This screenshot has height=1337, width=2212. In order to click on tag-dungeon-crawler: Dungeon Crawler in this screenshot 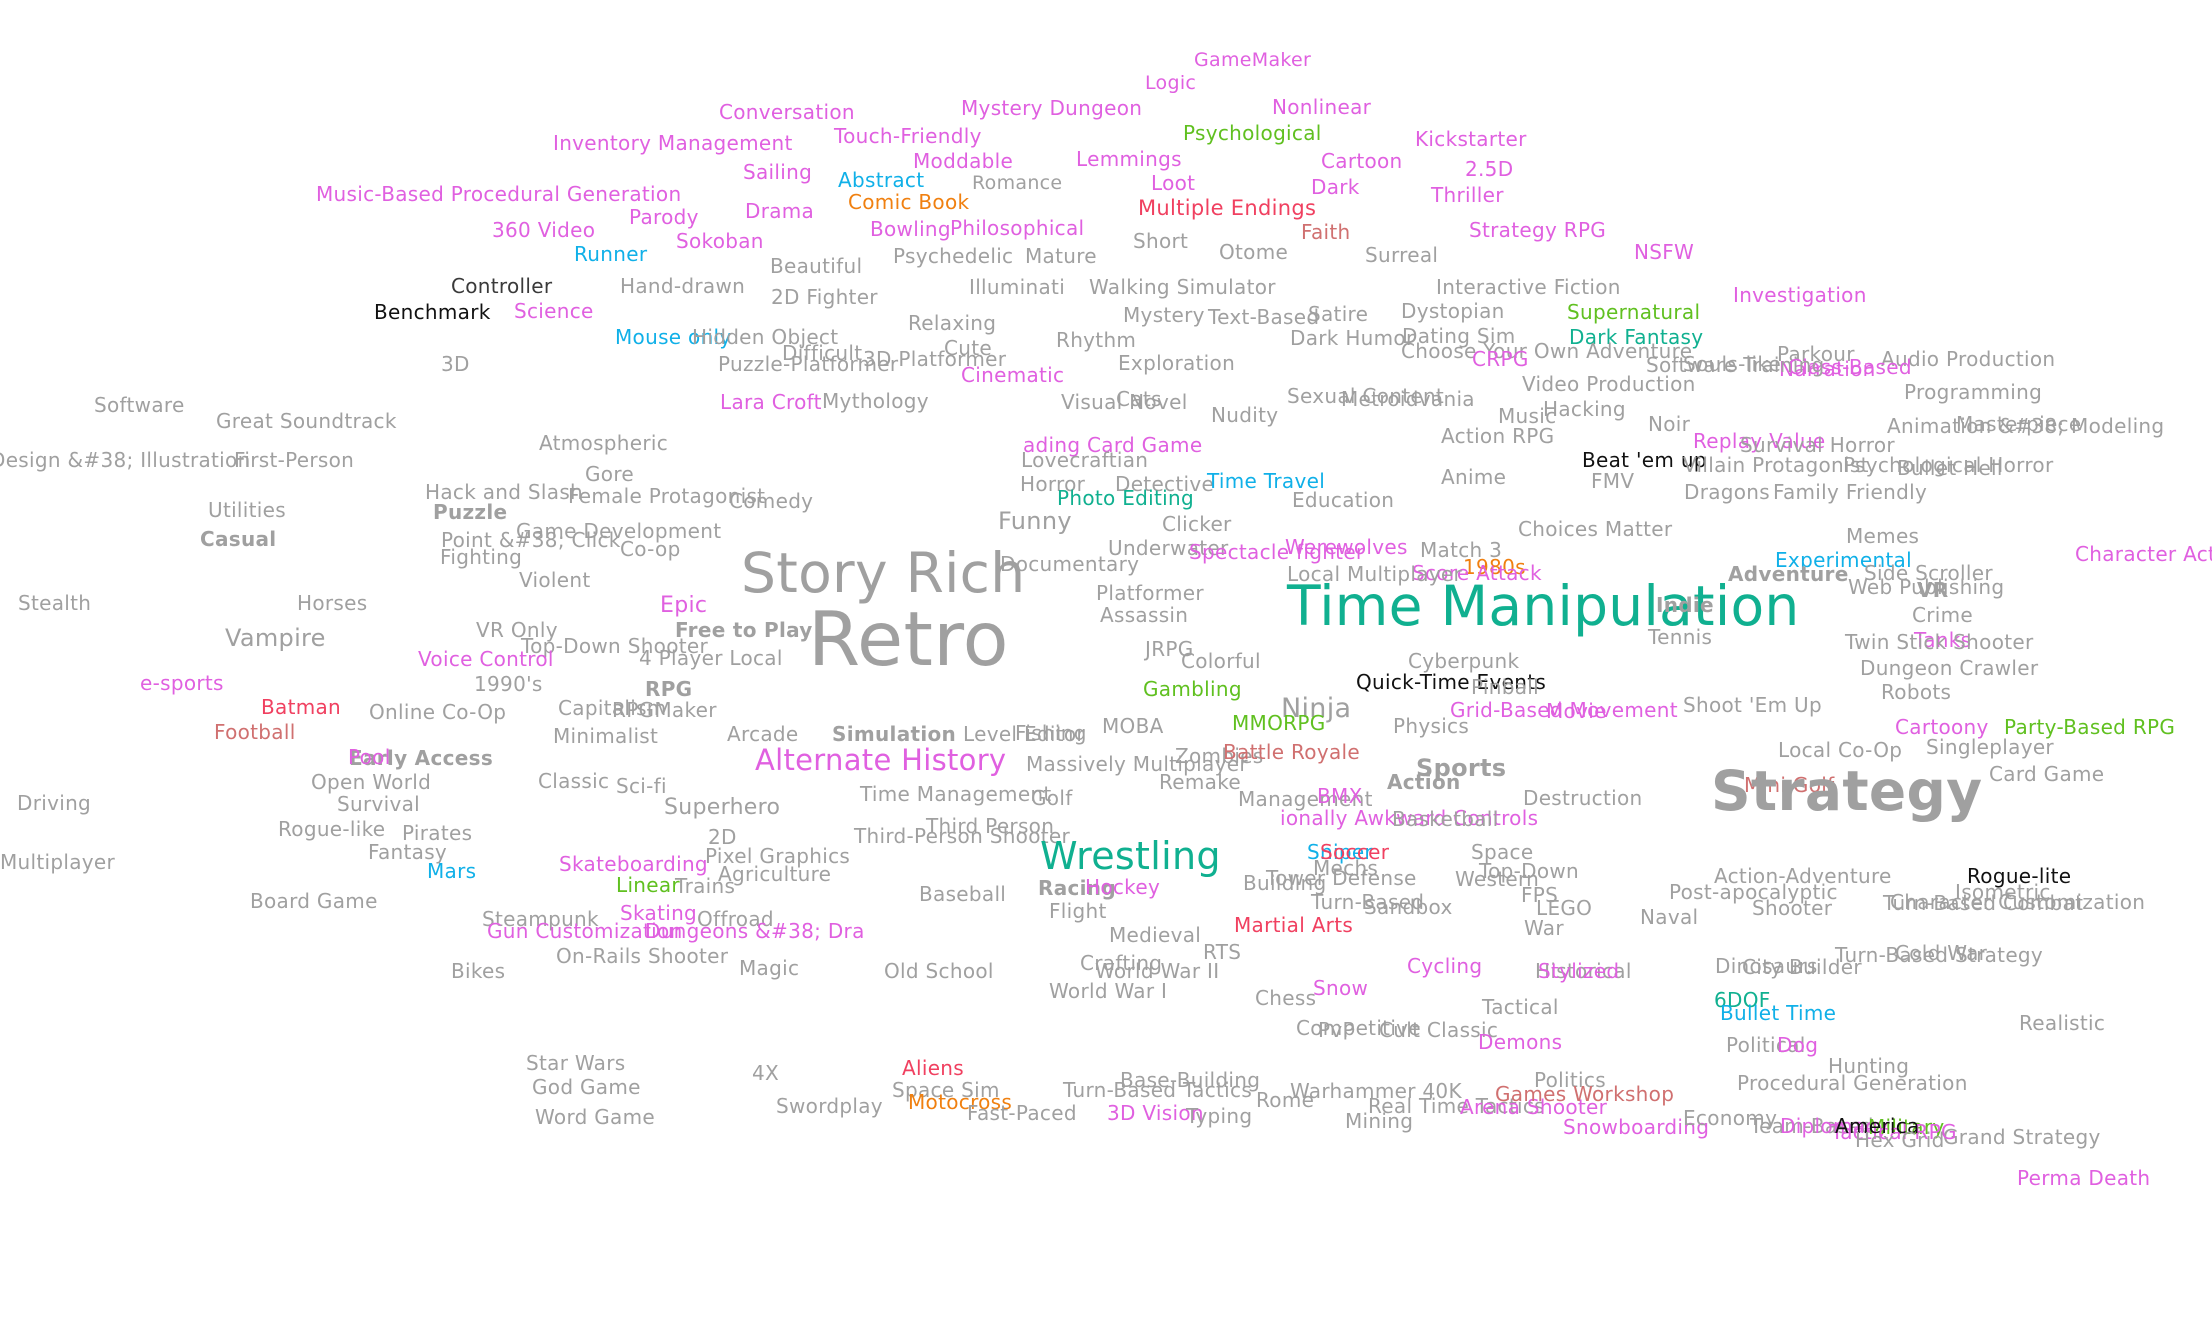, I will do `click(1949, 668)`.